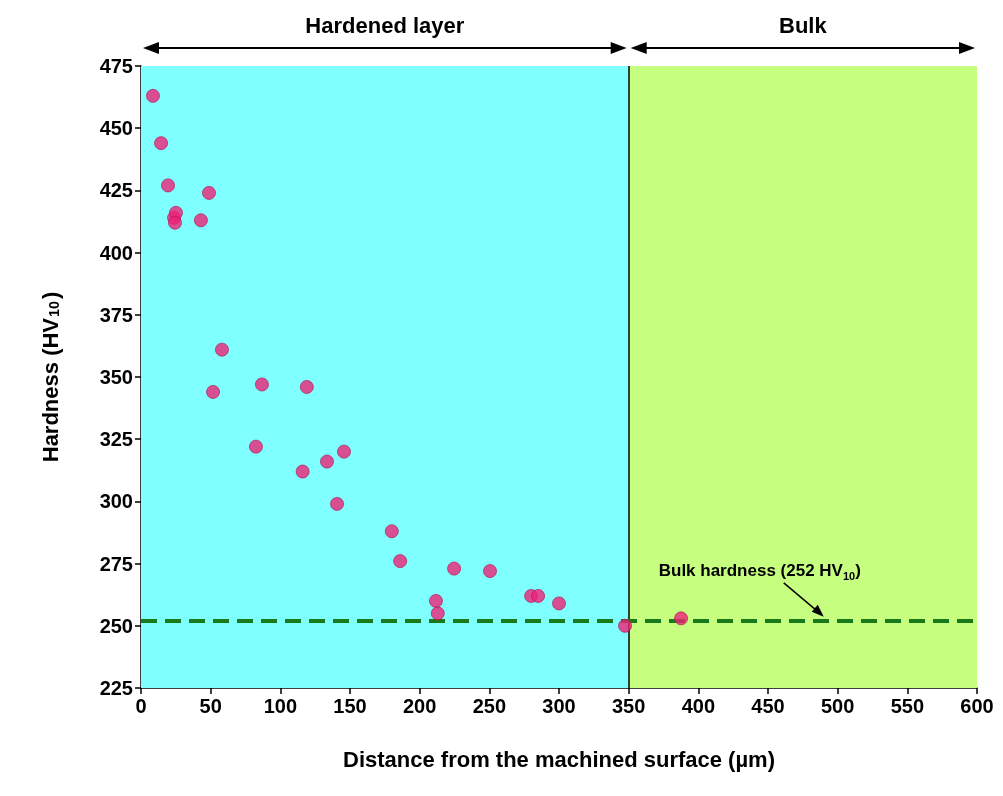  What do you see at coordinates (698, 706) in the screenshot?
I see `x-tick-label: 400` at bounding box center [698, 706].